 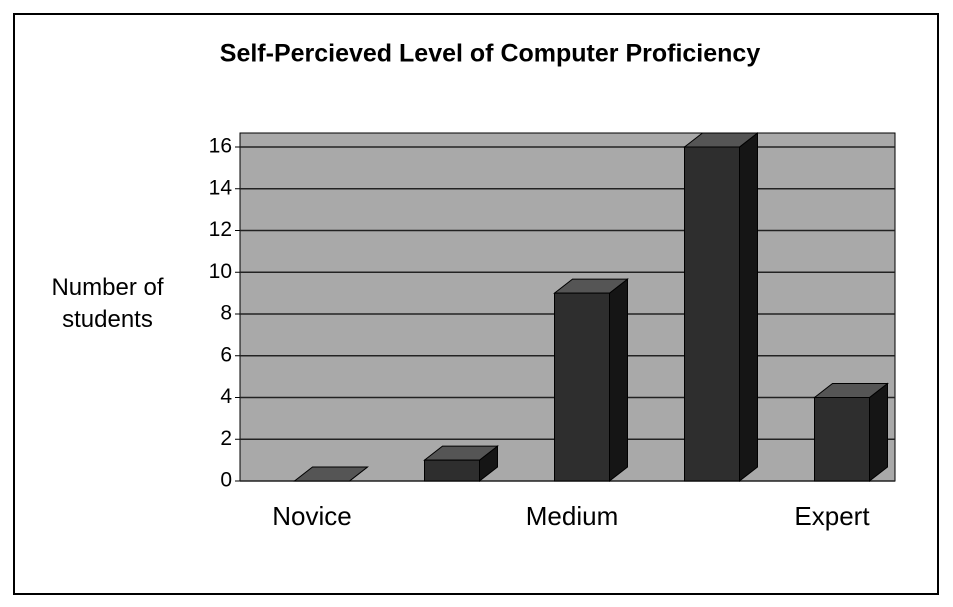 I want to click on y-tick-label: 6, so click(x=226, y=354).